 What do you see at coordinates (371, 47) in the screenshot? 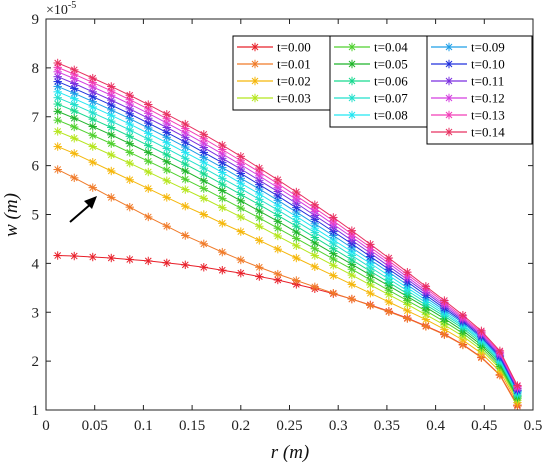
I see `legend-item-t=0.04: t=0.04` at bounding box center [371, 47].